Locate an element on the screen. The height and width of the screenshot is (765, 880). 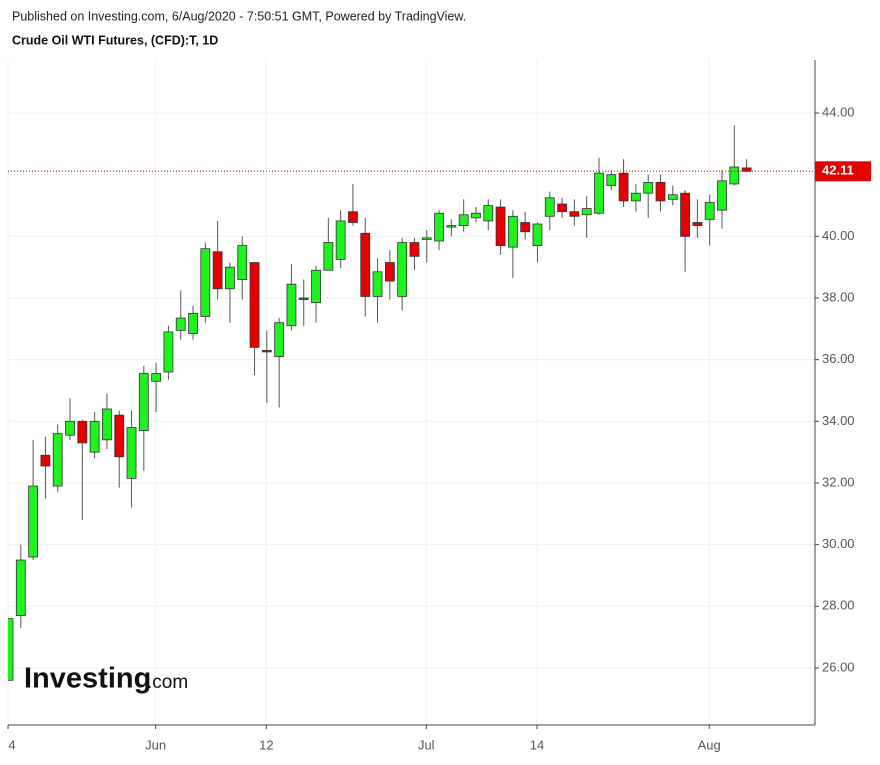
watermark: Investing is located at coordinates (87, 679).